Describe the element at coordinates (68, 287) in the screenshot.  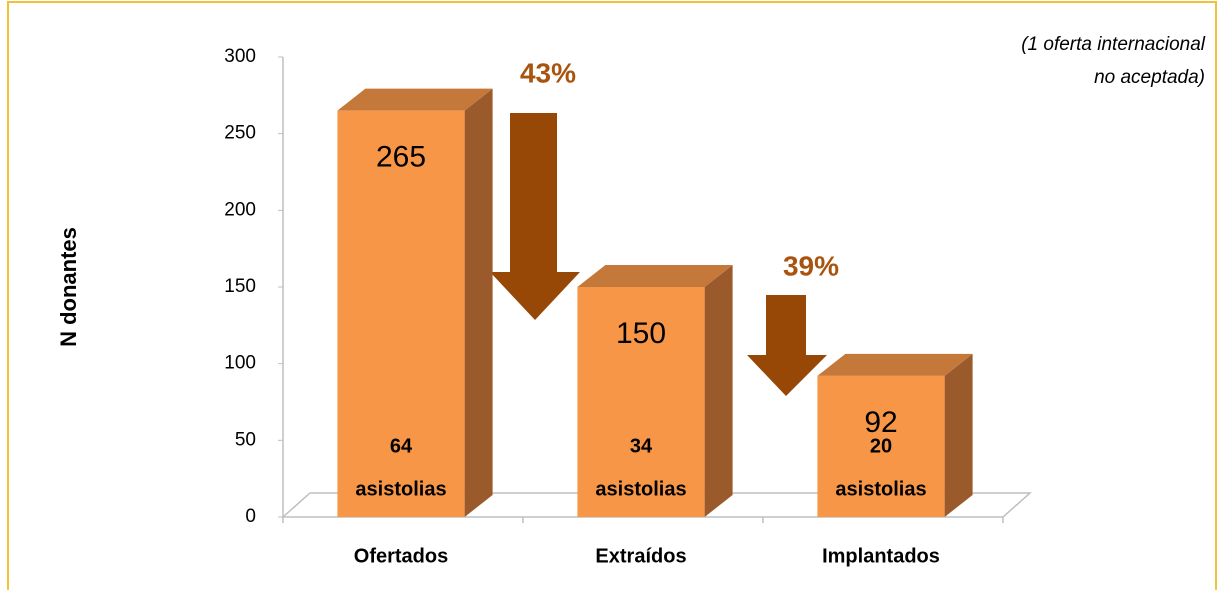
I see `y-axis-title: N donantes` at that location.